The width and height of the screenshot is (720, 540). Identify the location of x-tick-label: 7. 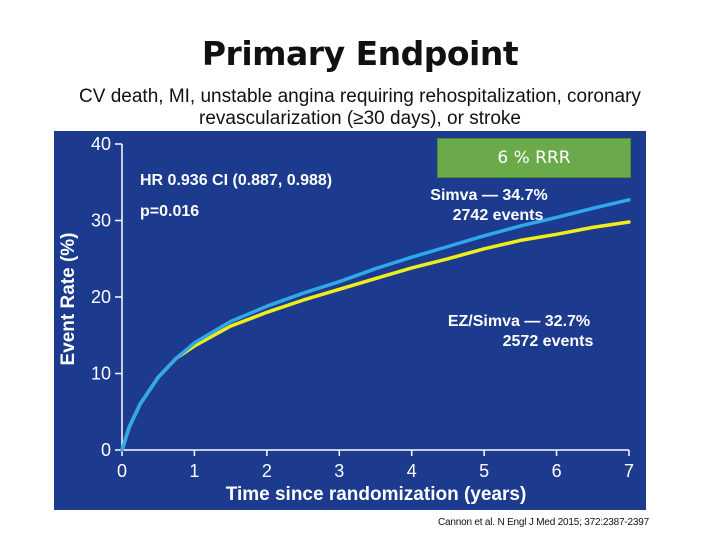
(629, 471).